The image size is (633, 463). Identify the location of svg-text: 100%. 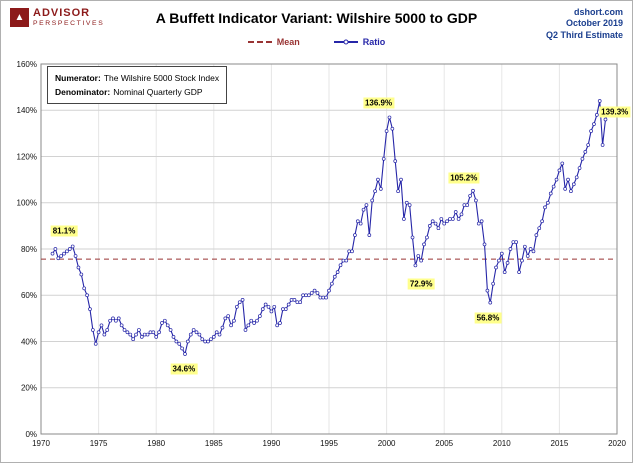
(27, 203).